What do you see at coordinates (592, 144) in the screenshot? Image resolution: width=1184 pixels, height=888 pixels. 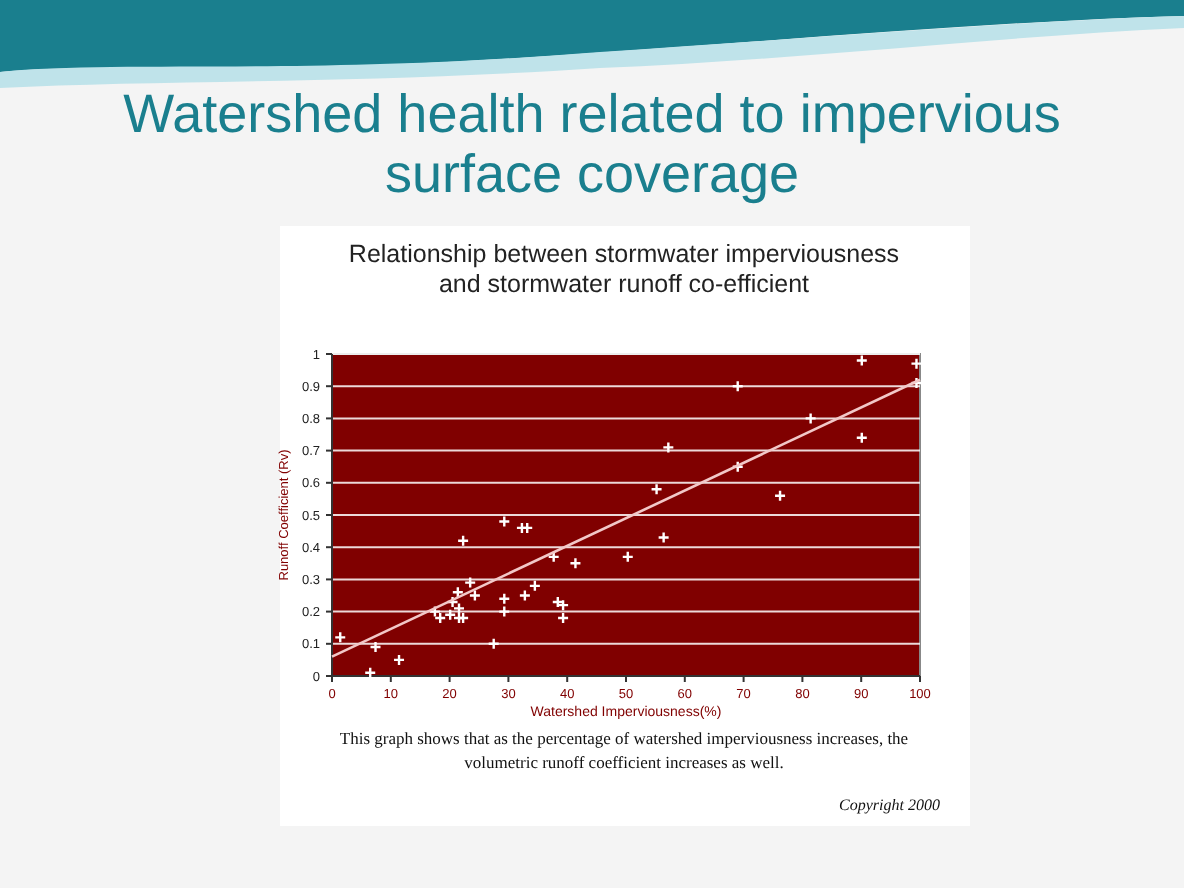 I see `chart-title: Watershed health related to impervious surface coverage` at bounding box center [592, 144].